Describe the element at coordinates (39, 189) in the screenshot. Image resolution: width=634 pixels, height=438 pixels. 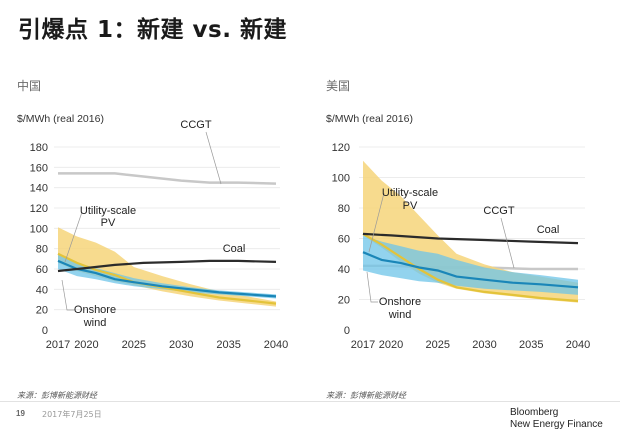
I see `y-tick-label: 140` at that location.